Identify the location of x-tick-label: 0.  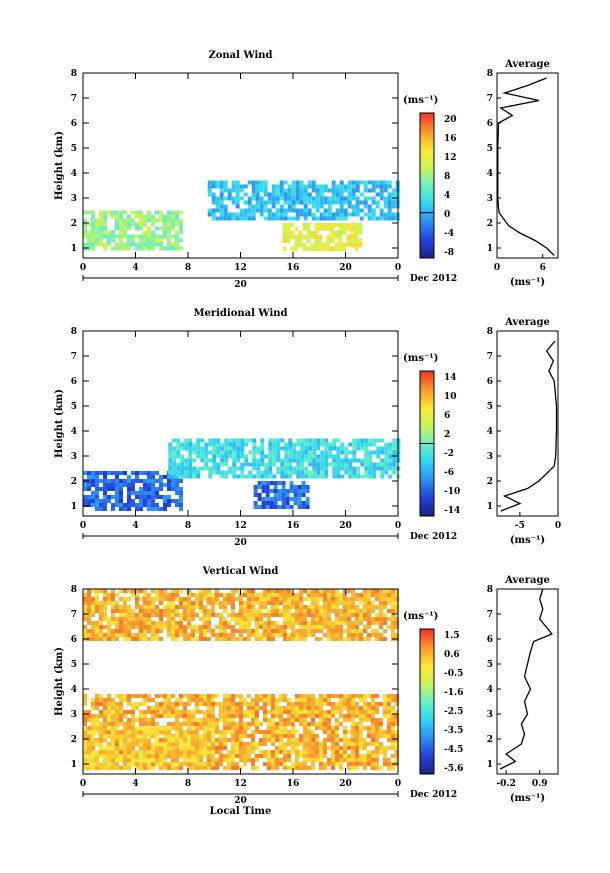
(83, 526).